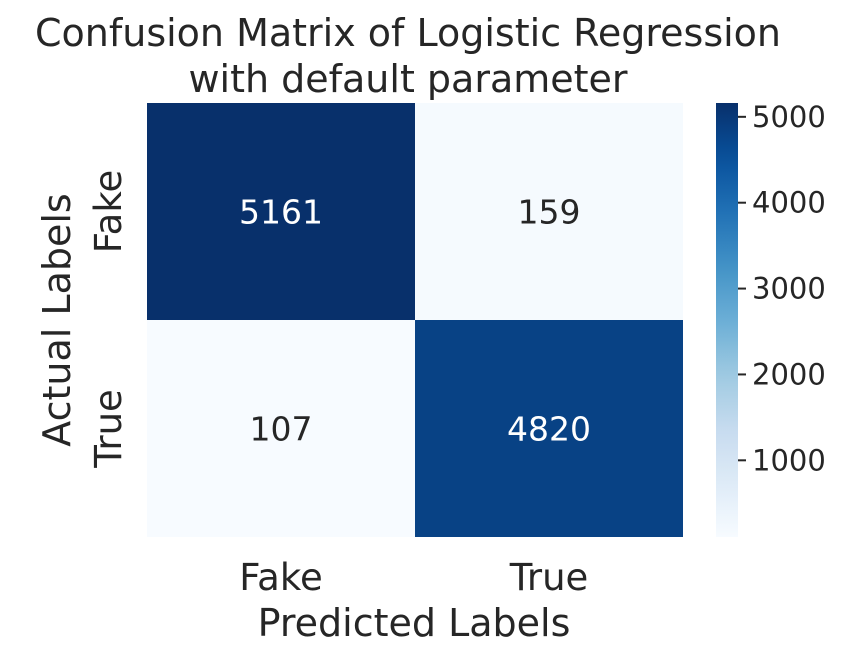 Image resolution: width=854 pixels, height=659 pixels. What do you see at coordinates (413, 577) in the screenshot?
I see `x-tick-labels: Fake True` at bounding box center [413, 577].